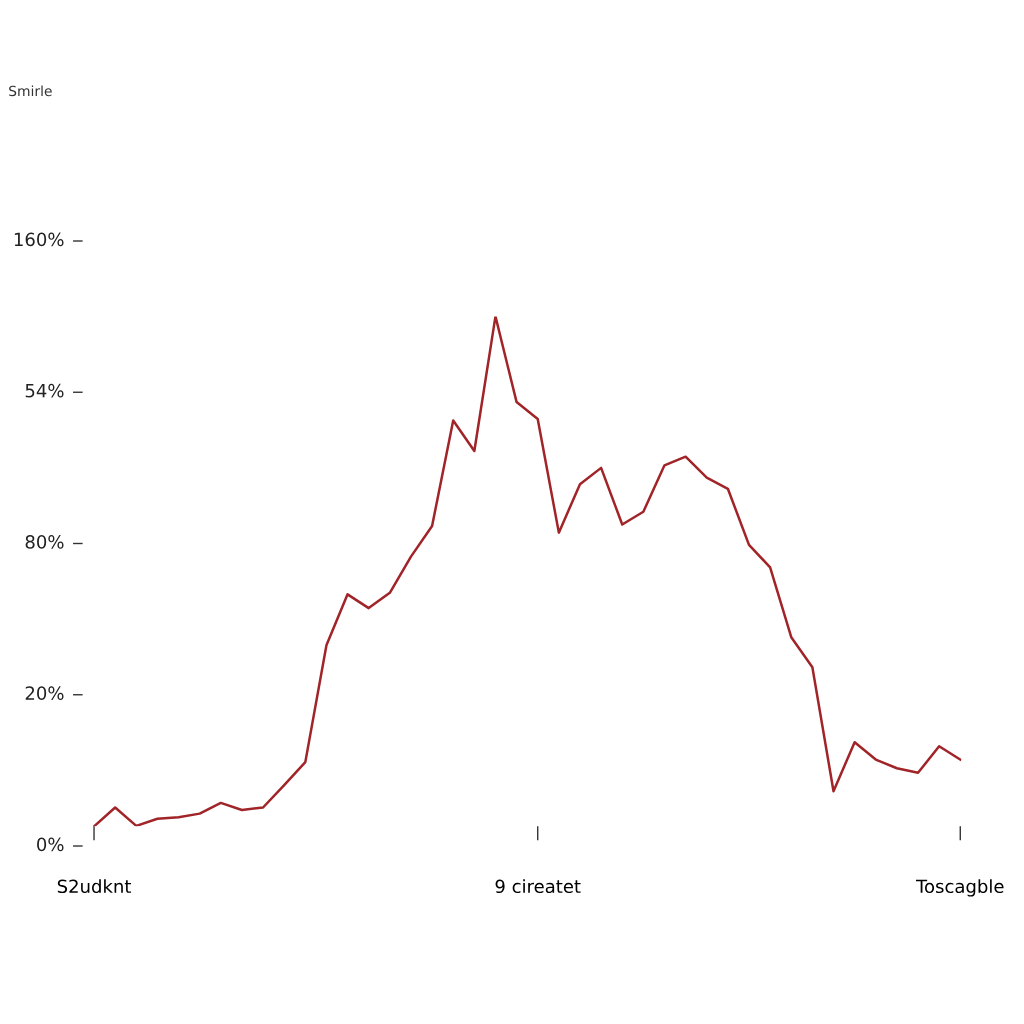 This screenshot has height=1024, width=1024. Describe the element at coordinates (44, 542) in the screenshot. I see `text: 80%` at that location.